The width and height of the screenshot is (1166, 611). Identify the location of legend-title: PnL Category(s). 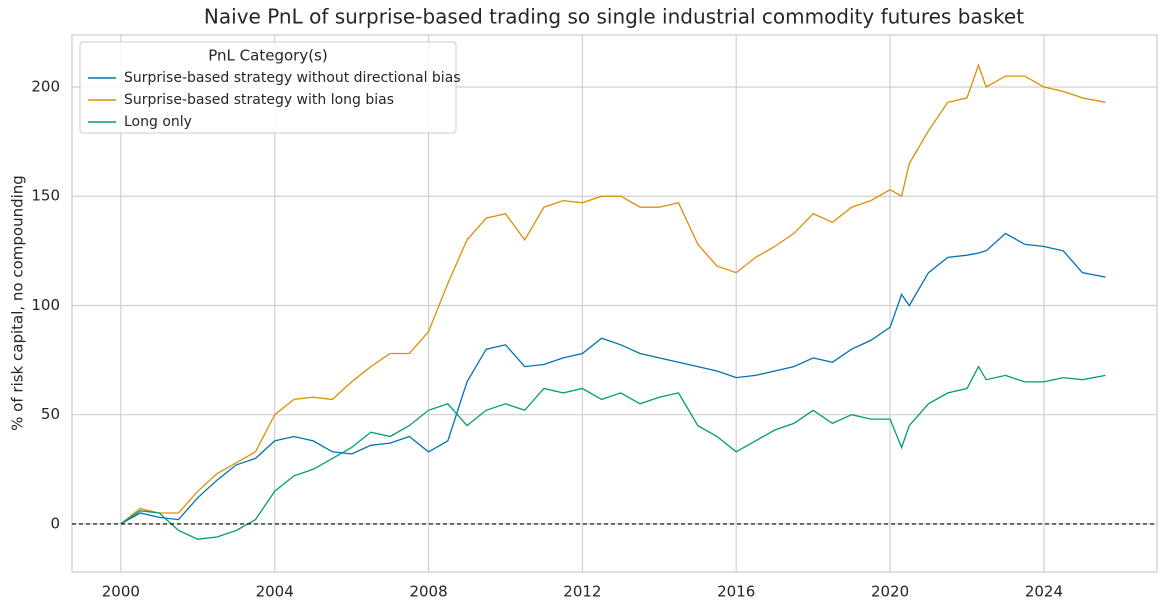
(267, 56).